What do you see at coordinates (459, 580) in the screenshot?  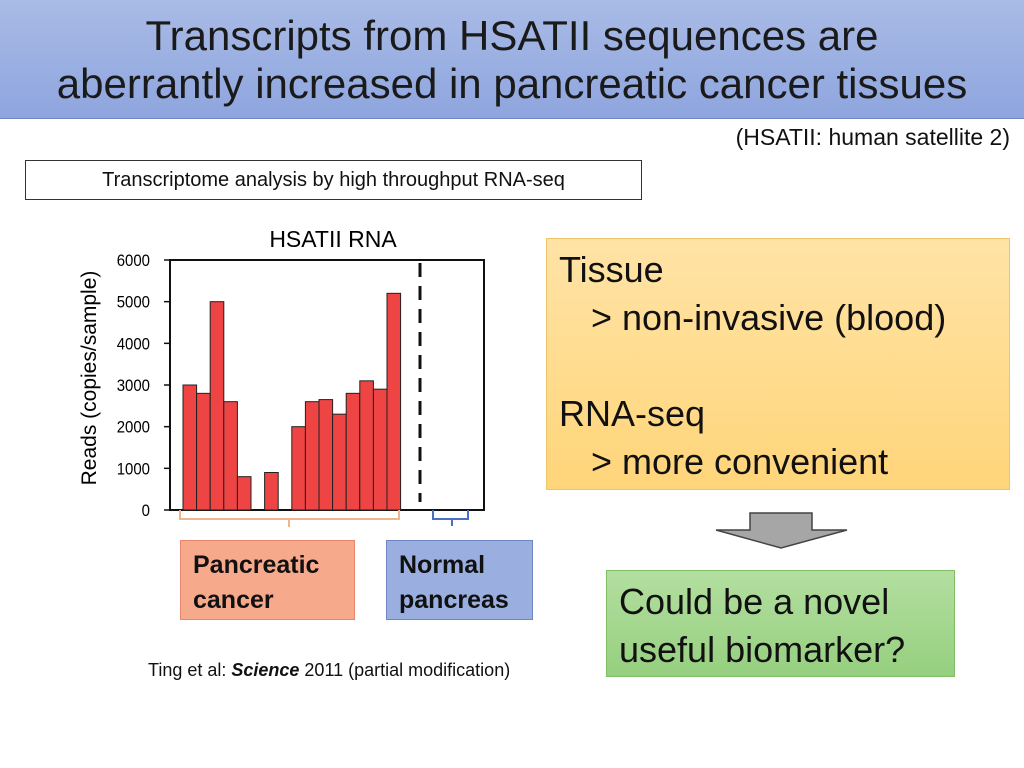 I see `category-normal-pancreas: Normal pancreas` at bounding box center [459, 580].